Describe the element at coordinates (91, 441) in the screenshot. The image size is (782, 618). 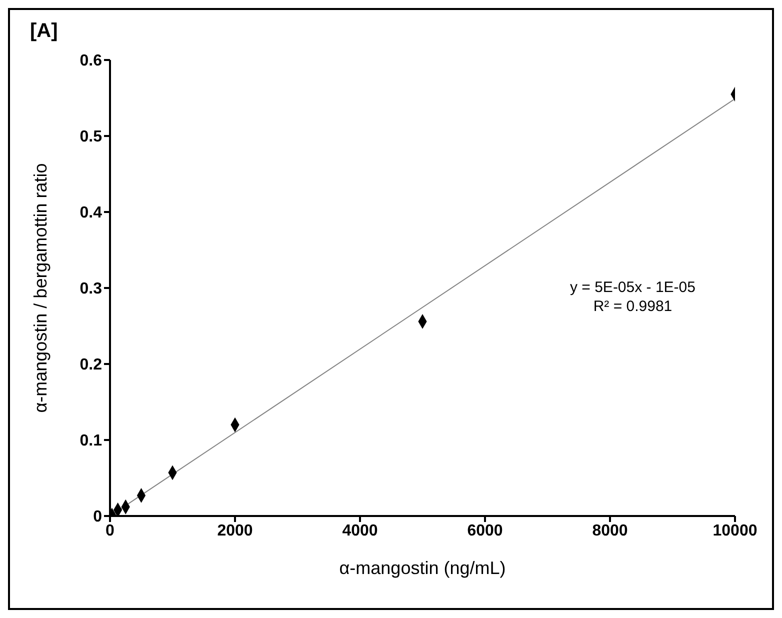
I see `y-tick-label: 0.1` at that location.